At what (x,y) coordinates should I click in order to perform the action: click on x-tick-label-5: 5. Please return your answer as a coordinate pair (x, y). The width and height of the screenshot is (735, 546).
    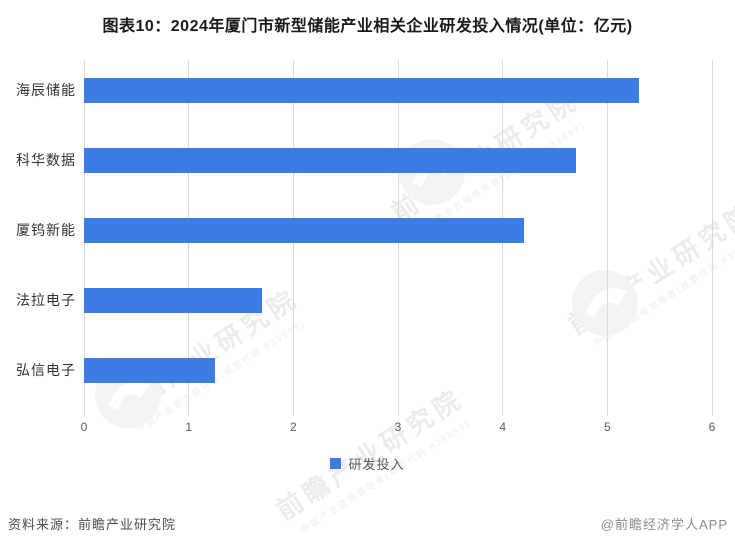
    Looking at the image, I should click on (607, 427).